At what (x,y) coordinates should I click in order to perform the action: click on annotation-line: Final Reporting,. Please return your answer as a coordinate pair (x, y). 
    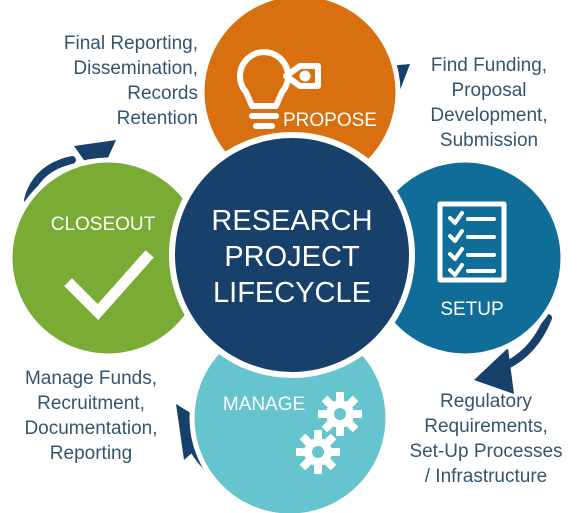
    Looking at the image, I should click on (130, 43).